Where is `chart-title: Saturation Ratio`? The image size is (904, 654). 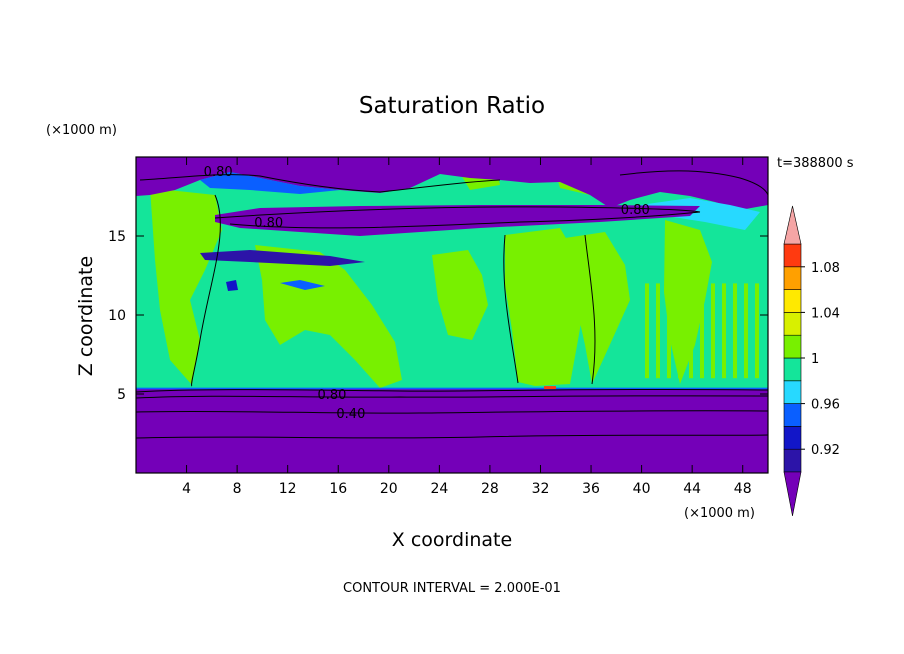 chart-title: Saturation Ratio is located at coordinates (452, 106).